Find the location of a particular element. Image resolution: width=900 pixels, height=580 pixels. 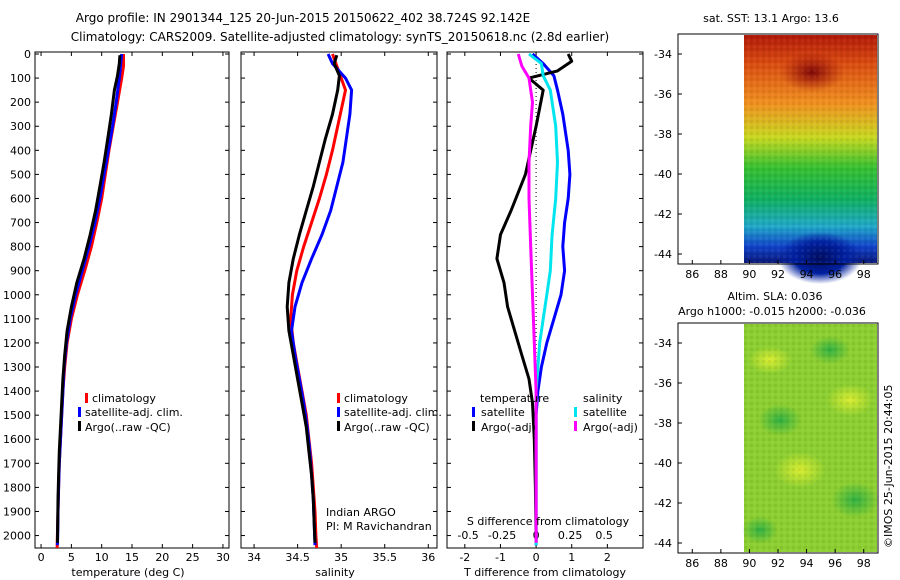

sla-pixel-texture is located at coordinates (810, 438).